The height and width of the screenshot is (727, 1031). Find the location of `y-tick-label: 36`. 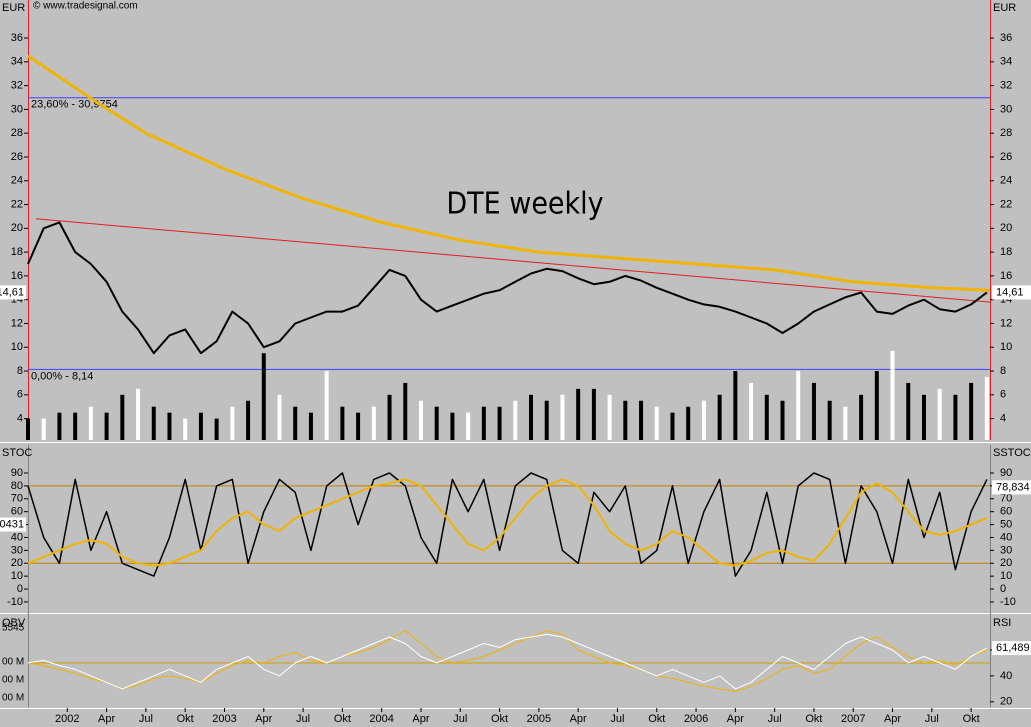

y-tick-label: 36 is located at coordinates (1006, 38).